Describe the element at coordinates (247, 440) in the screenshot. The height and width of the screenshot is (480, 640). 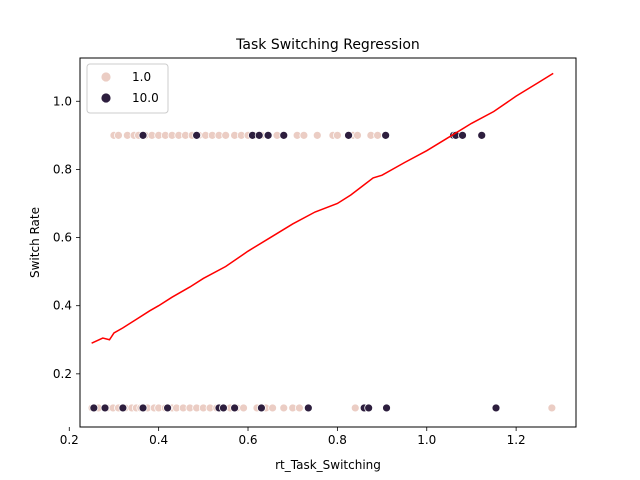
I see `x-tick-label-2: 0.6` at that location.